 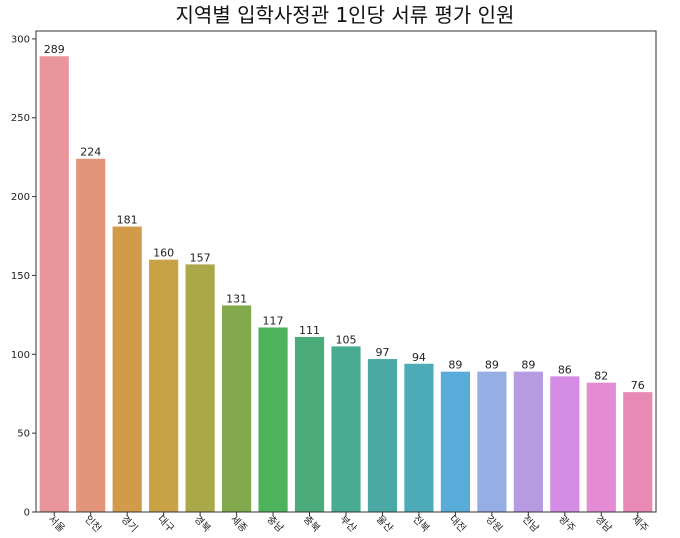 What do you see at coordinates (27, 513) in the screenshot?
I see `y-tick-label: 0` at bounding box center [27, 513].